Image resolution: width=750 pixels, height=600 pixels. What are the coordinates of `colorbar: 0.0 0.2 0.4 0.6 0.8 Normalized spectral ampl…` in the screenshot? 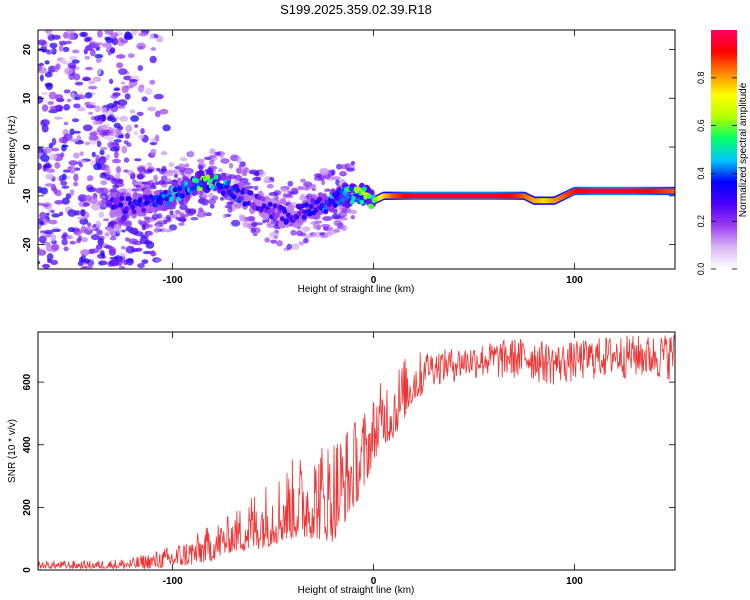 It's located at (722, 152).